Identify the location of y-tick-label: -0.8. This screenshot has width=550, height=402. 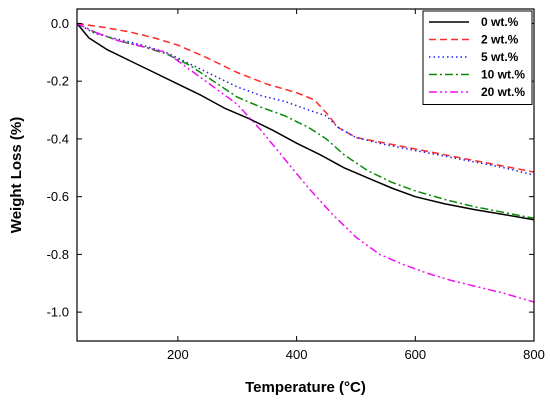
(58, 254).